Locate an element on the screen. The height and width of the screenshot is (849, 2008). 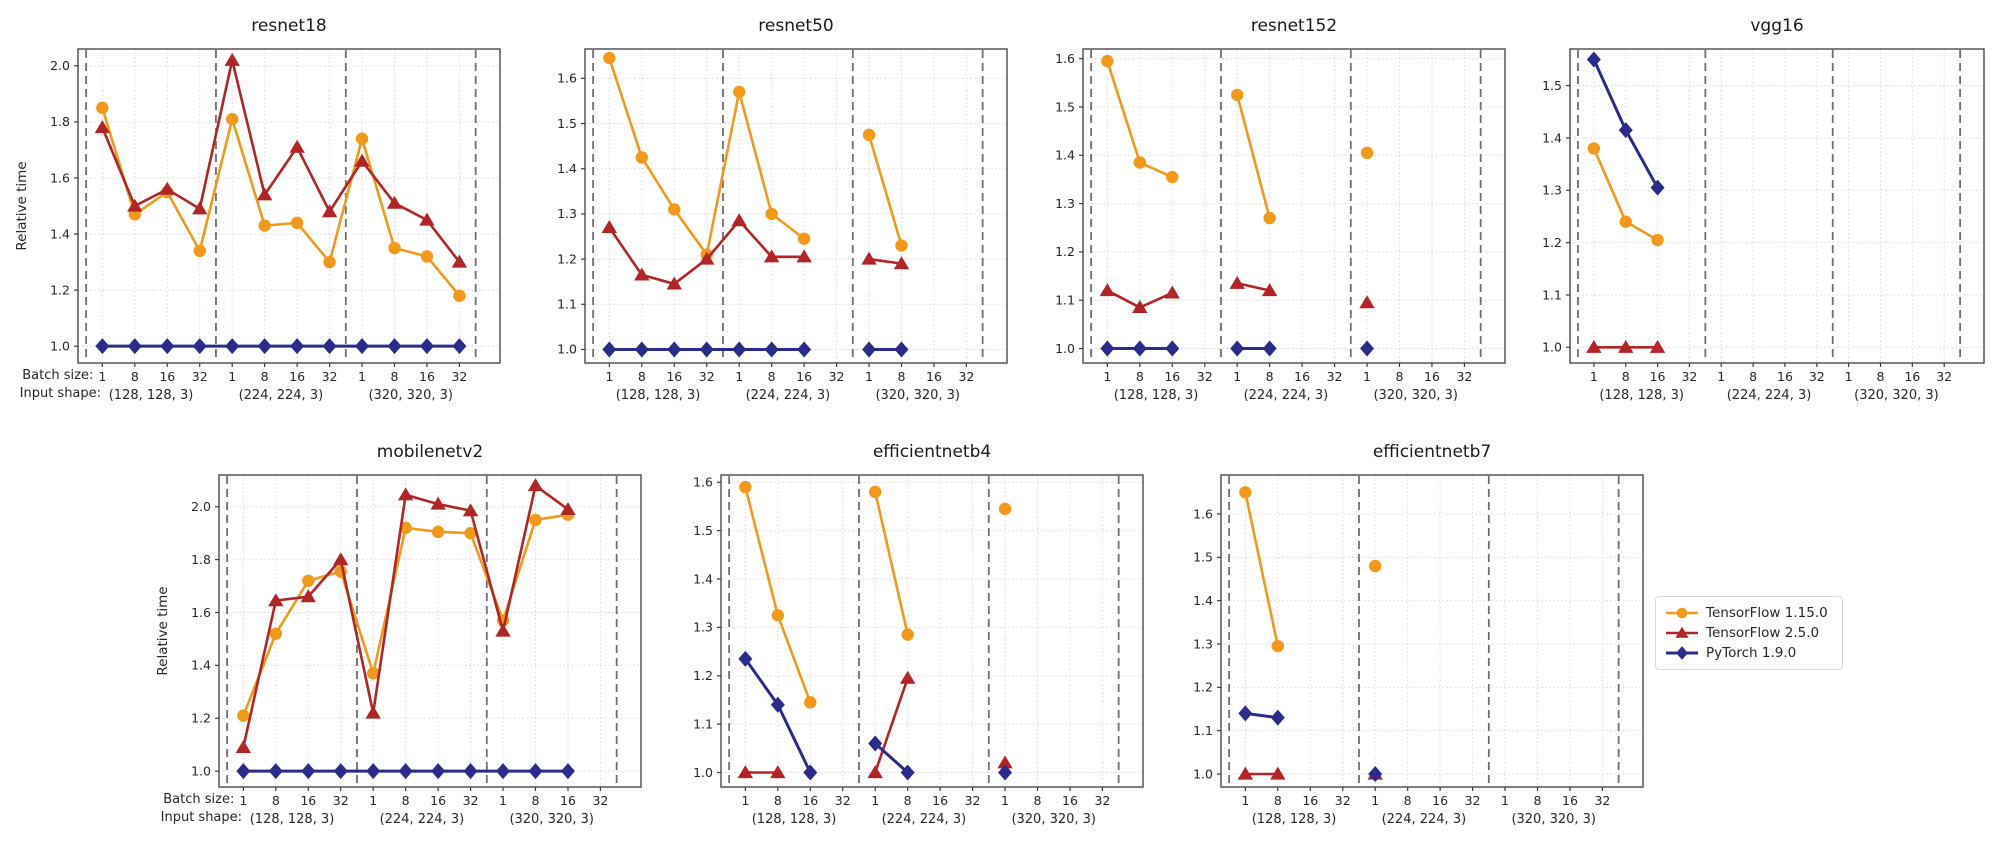
batch-size-prefix-row1: Batch size: is located at coordinates (58, 375).